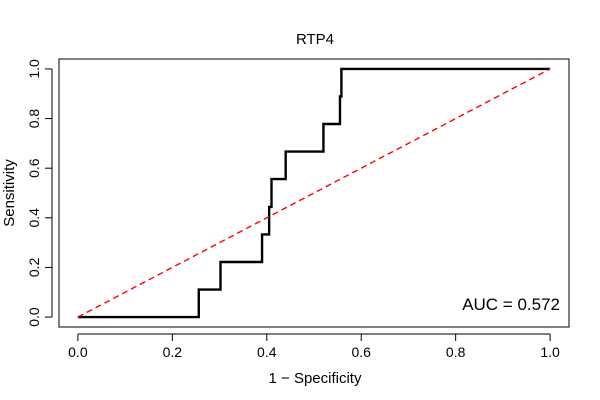 Image resolution: width=600 pixels, height=400 pixels. I want to click on y-tick-label: 0.4, so click(34, 218).